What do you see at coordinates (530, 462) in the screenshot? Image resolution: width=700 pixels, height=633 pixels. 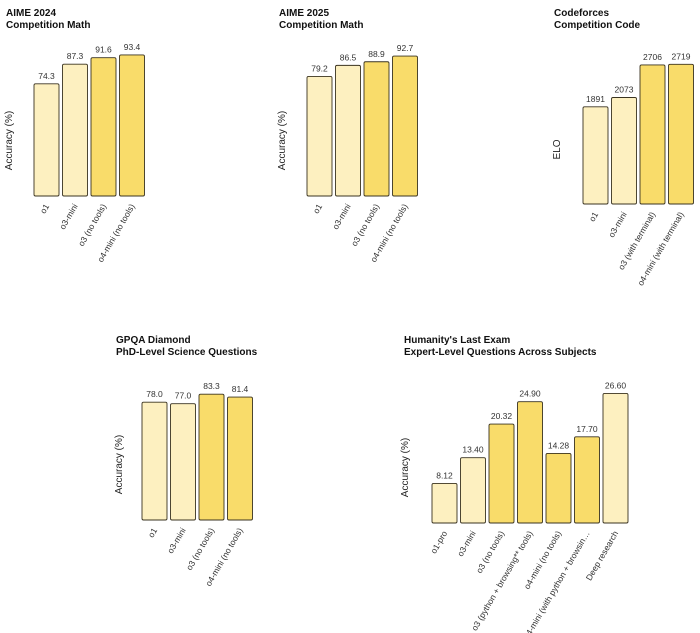 I see `bar-o3-python-browsing-tools` at bounding box center [530, 462].